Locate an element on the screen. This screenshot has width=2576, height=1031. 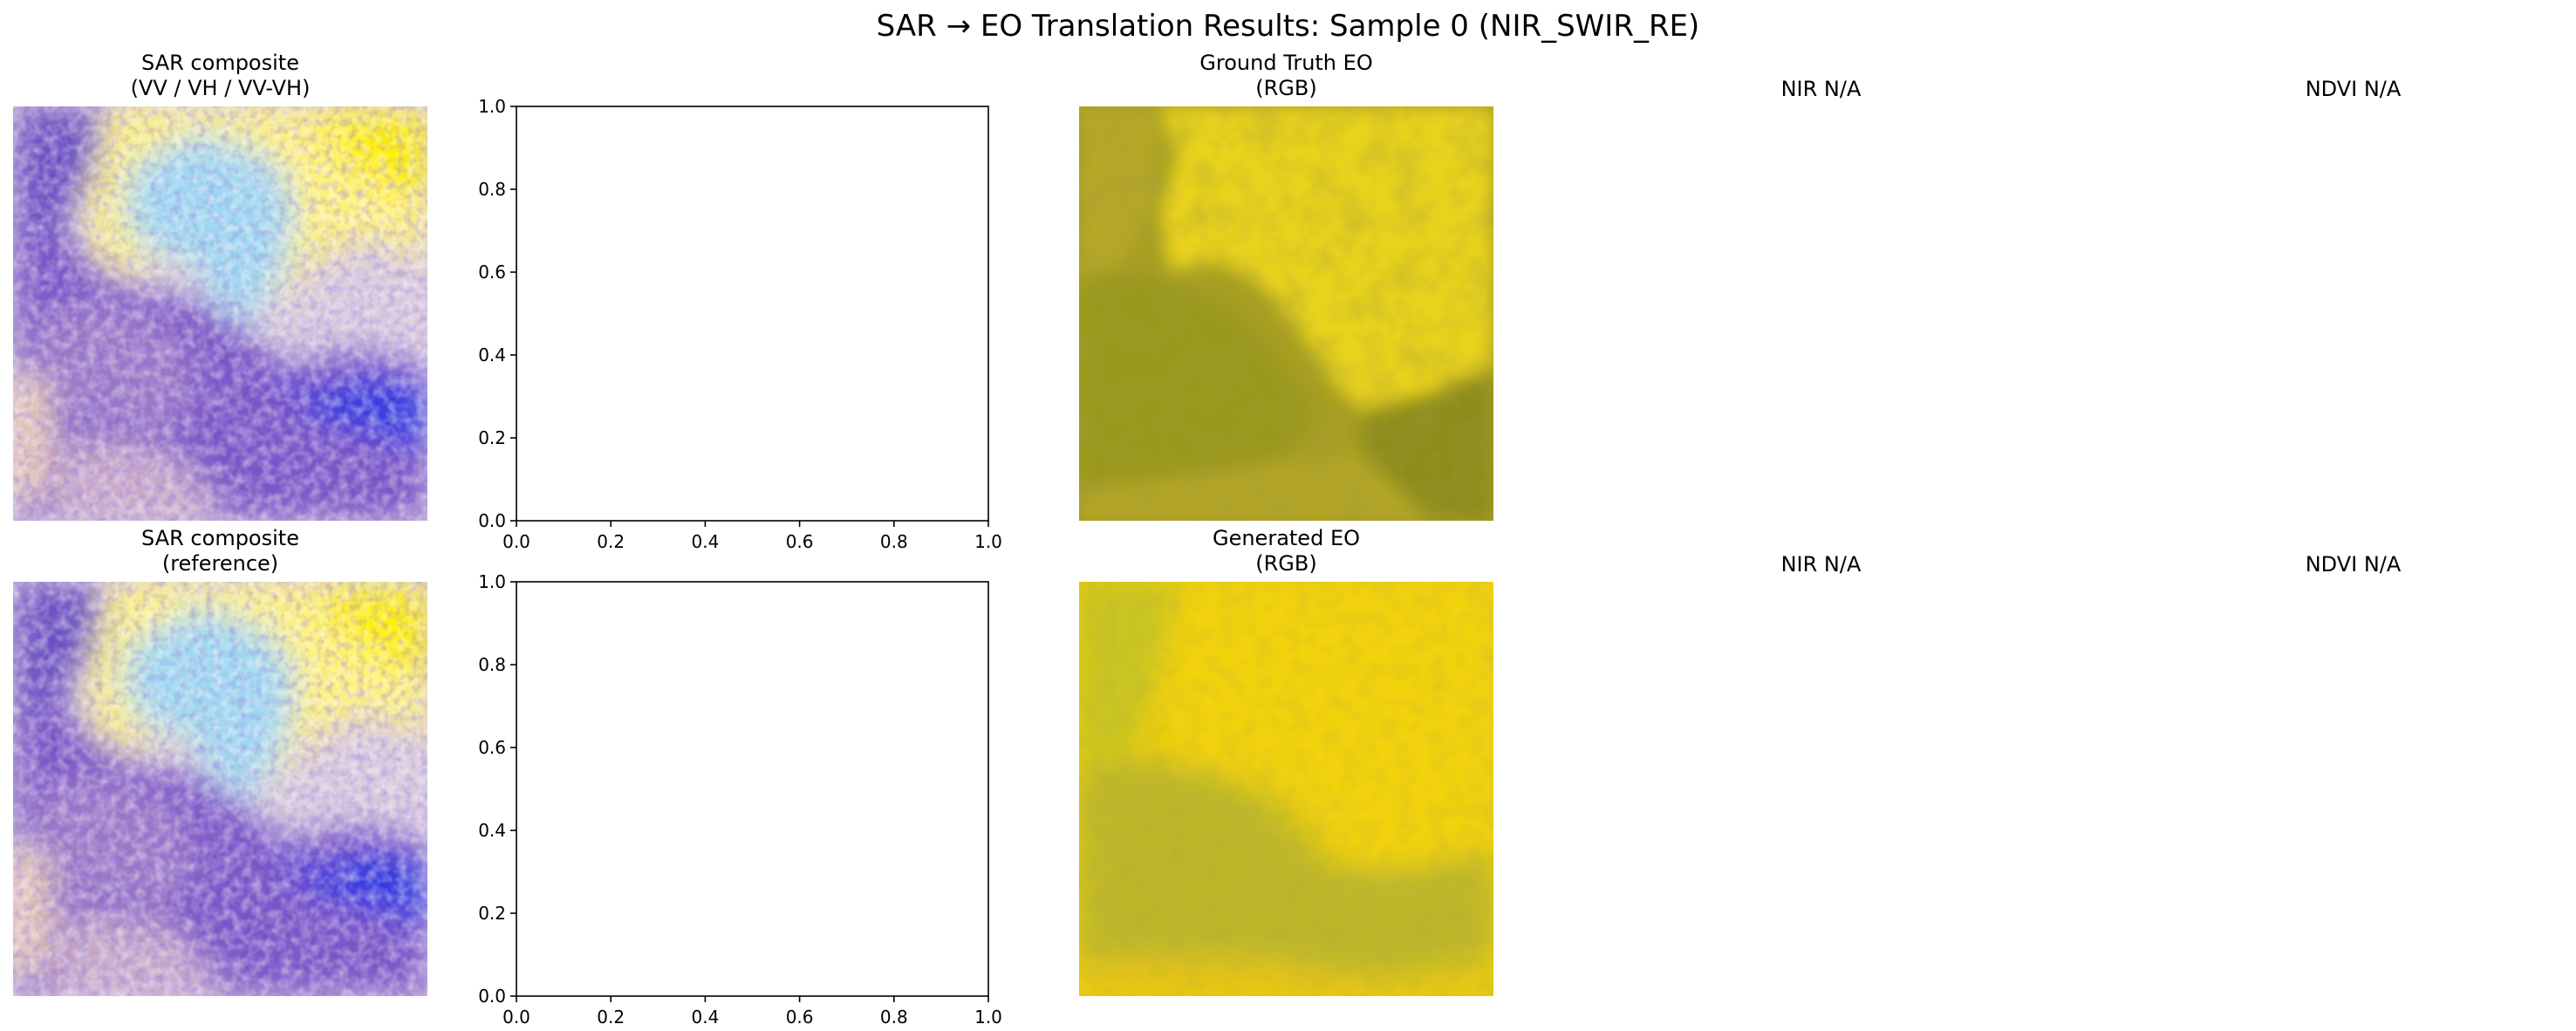
ground-truth-eo-title: Ground Truth EO (RGB) is located at coordinates (1286, 75).